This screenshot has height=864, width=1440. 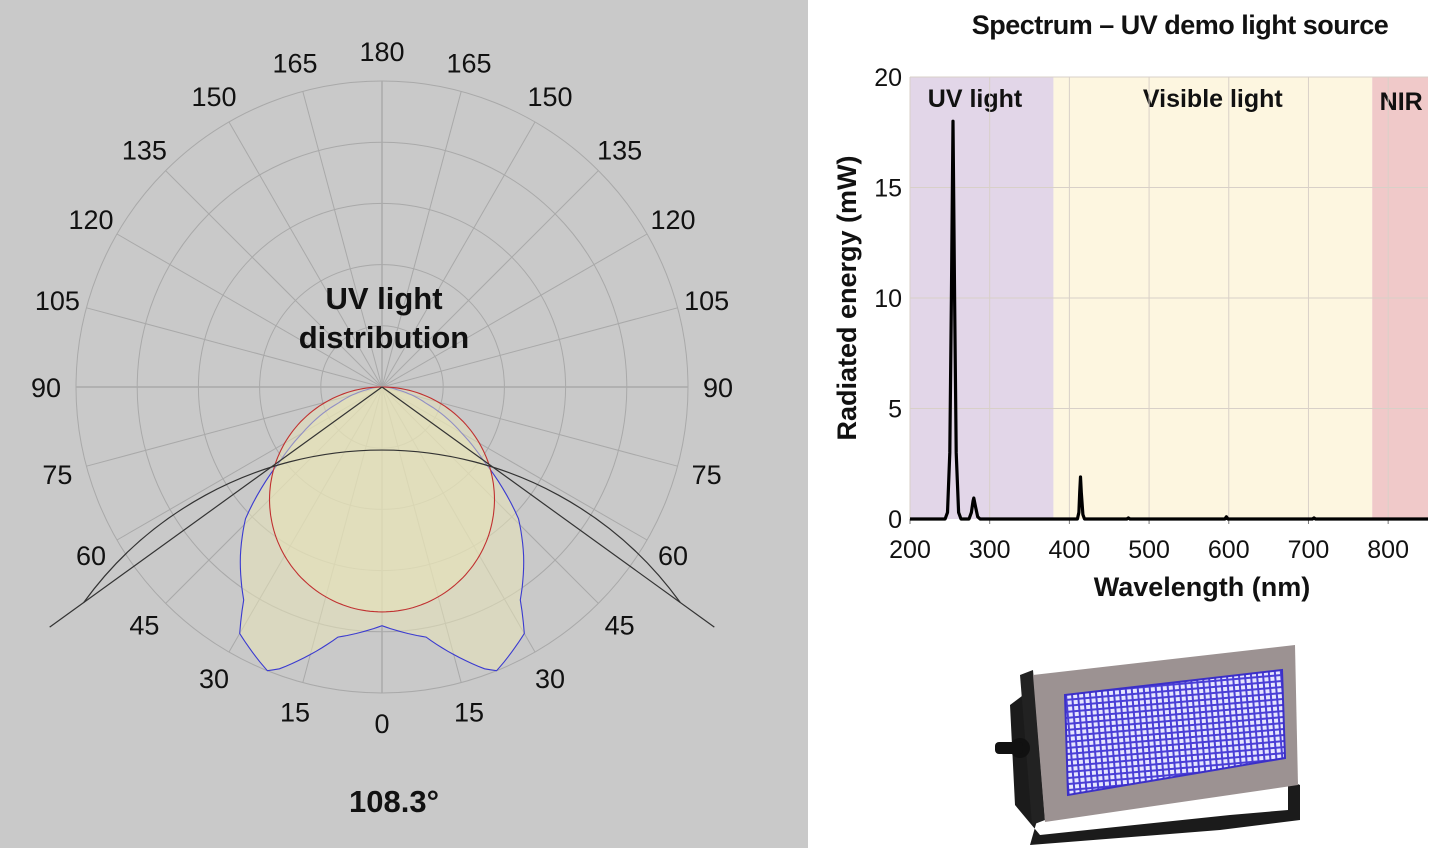 What do you see at coordinates (381, 52) in the screenshot?
I see `angle-label-left: 180` at bounding box center [381, 52].